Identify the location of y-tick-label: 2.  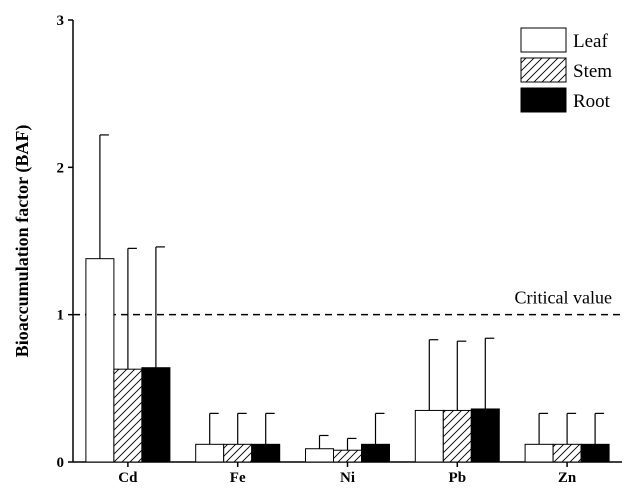
(61, 168).